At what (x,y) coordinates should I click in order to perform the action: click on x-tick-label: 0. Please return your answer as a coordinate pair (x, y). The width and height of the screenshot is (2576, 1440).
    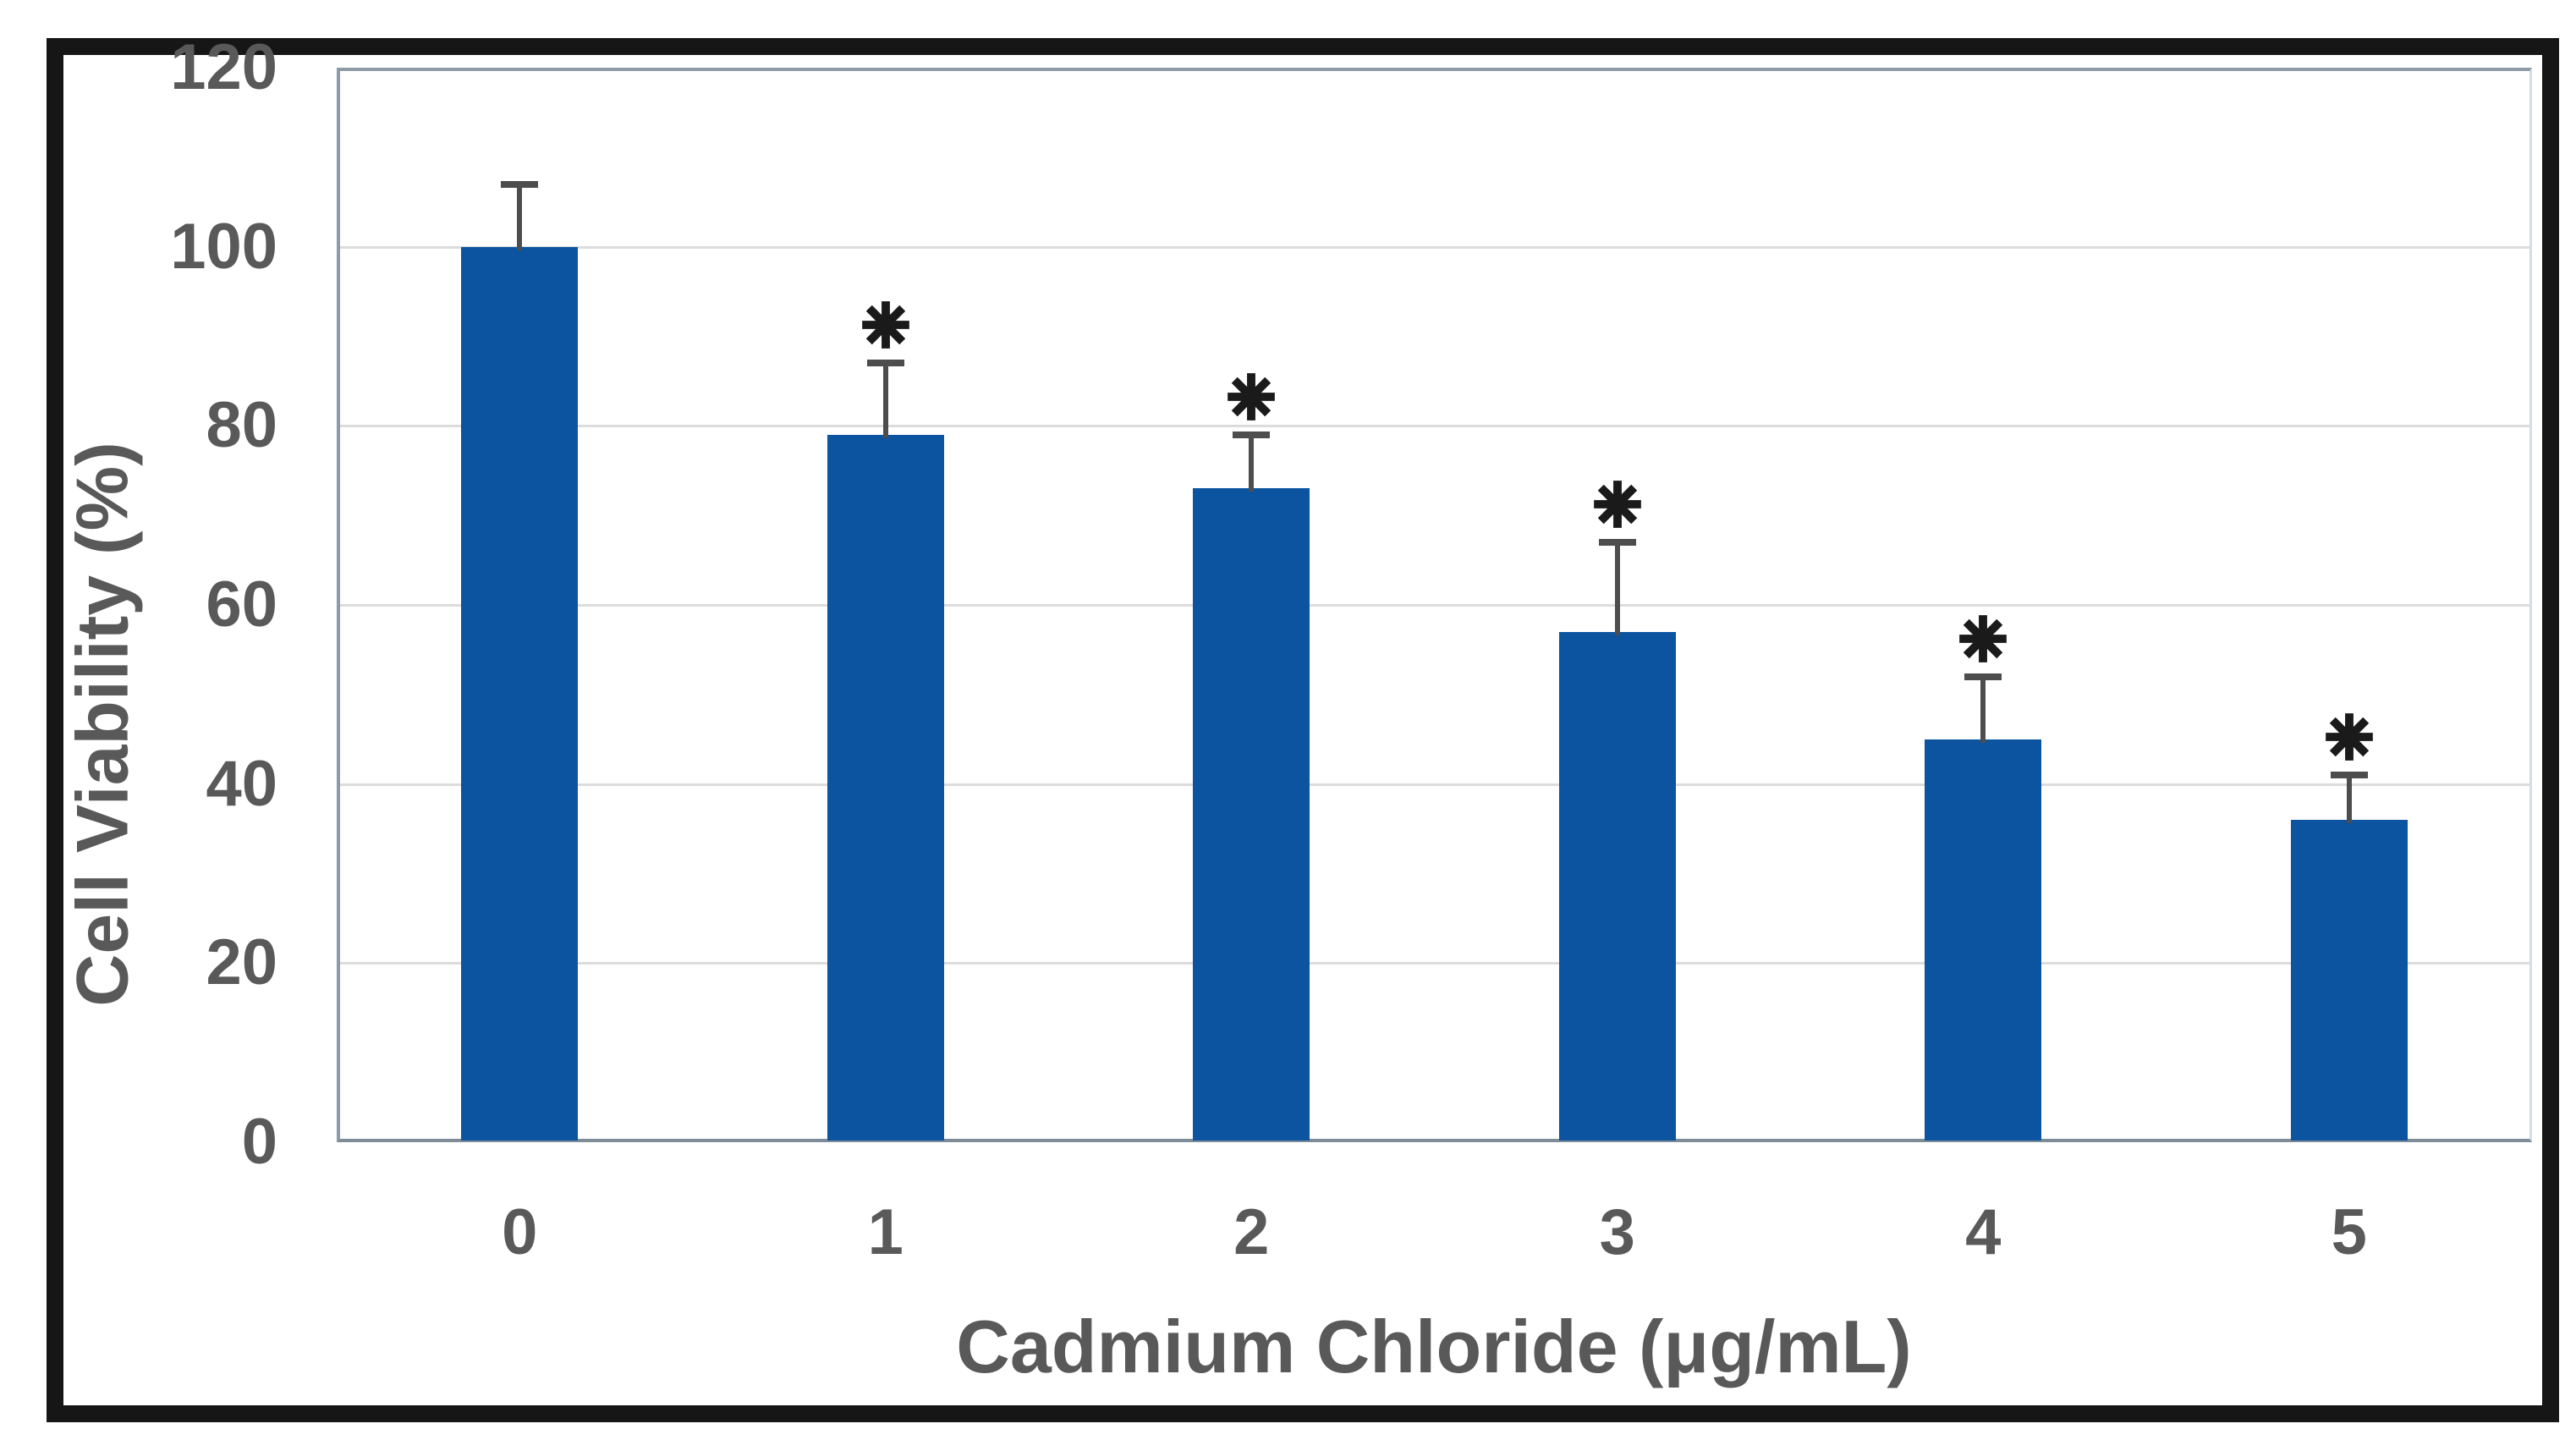
    Looking at the image, I should click on (520, 1232).